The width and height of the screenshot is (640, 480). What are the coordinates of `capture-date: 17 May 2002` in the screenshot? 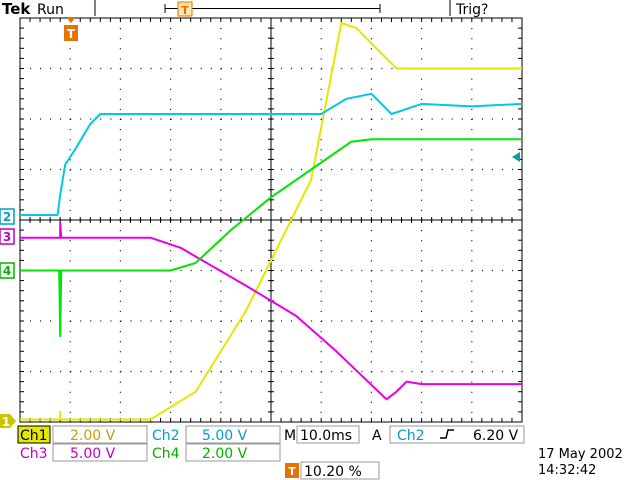 It's located at (580, 454).